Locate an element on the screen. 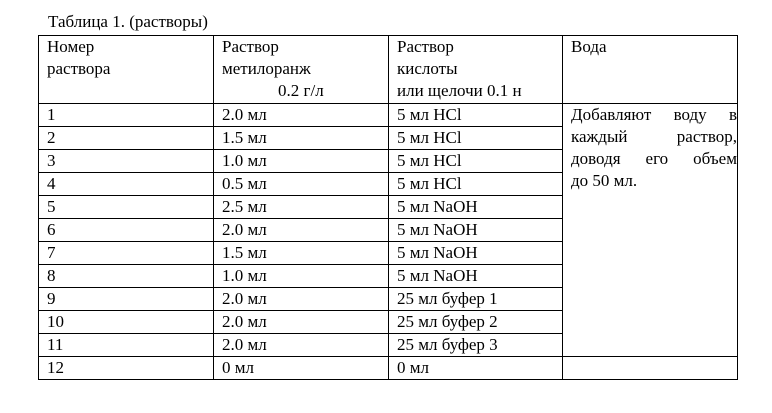  cell-number: 4 is located at coordinates (126, 184).